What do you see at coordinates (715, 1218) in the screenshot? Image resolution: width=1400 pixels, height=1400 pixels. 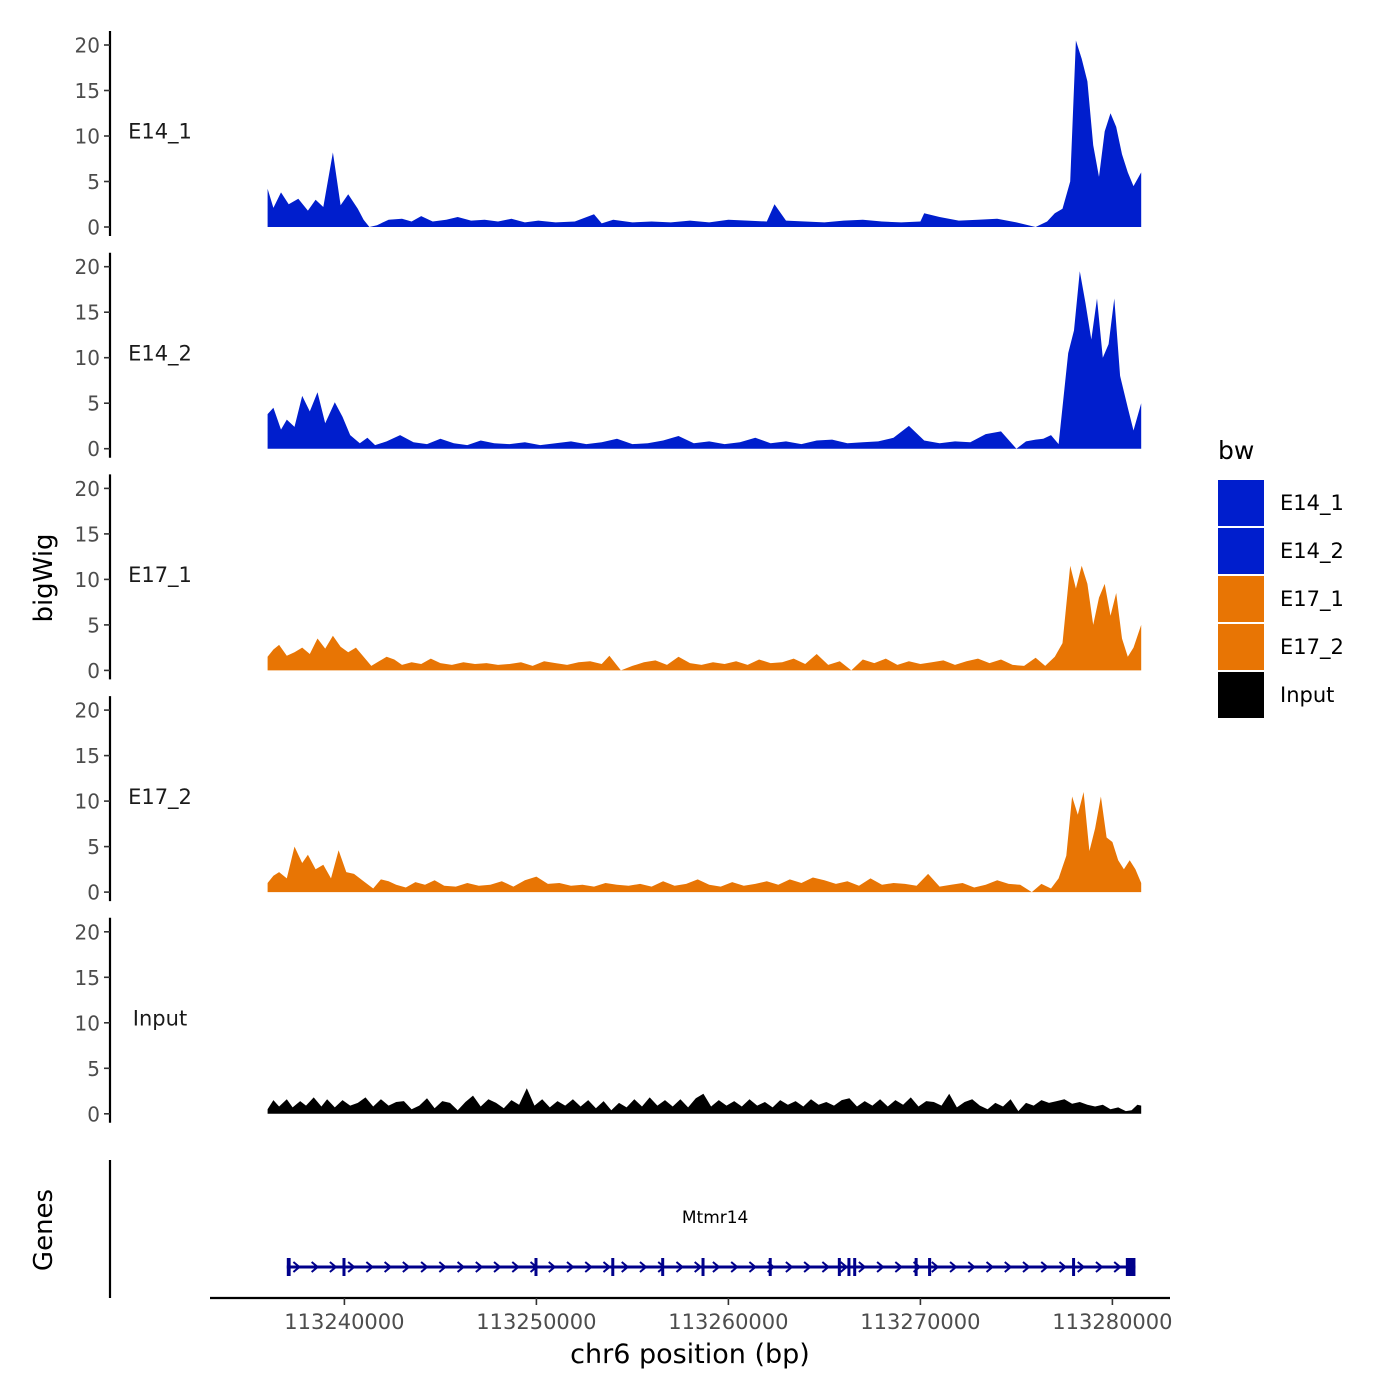 I see `gene-name-label: Mtmr14` at bounding box center [715, 1218].